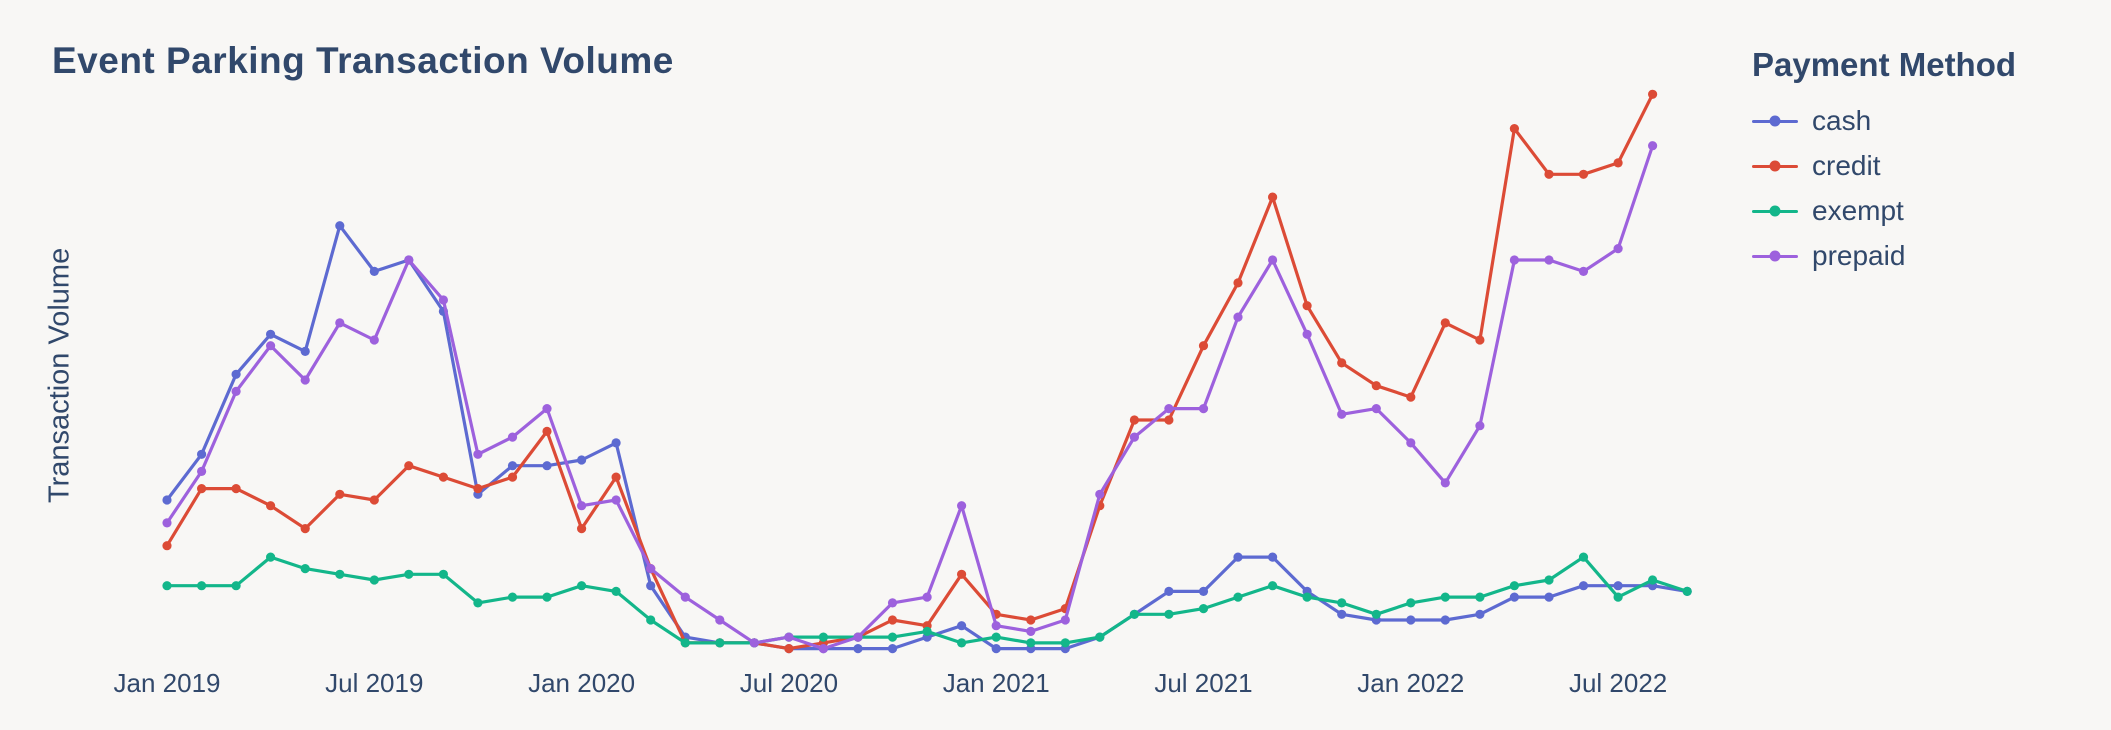  I want to click on legend-marker-credit, so click(1775, 166).